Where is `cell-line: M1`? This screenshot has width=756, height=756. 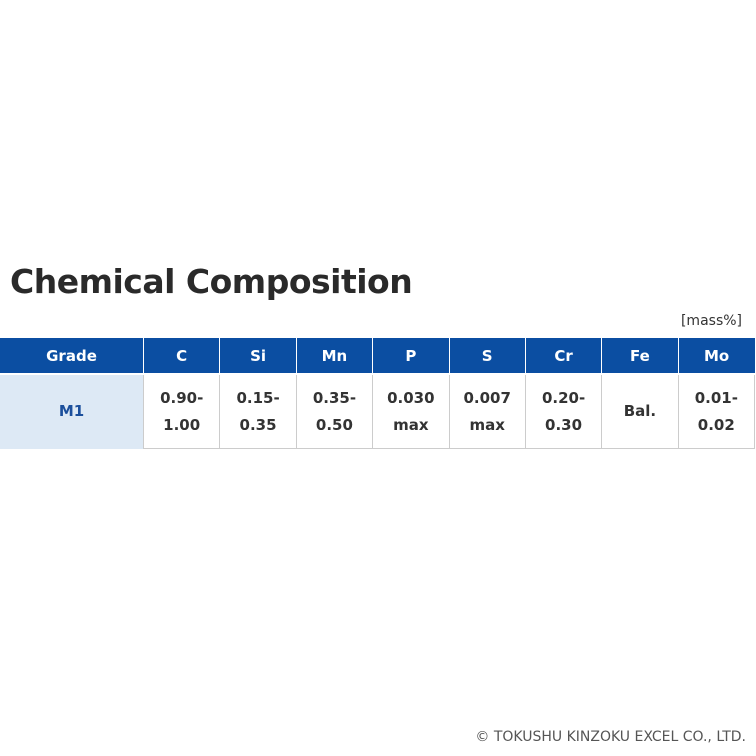
cell-line: M1 is located at coordinates (71, 411).